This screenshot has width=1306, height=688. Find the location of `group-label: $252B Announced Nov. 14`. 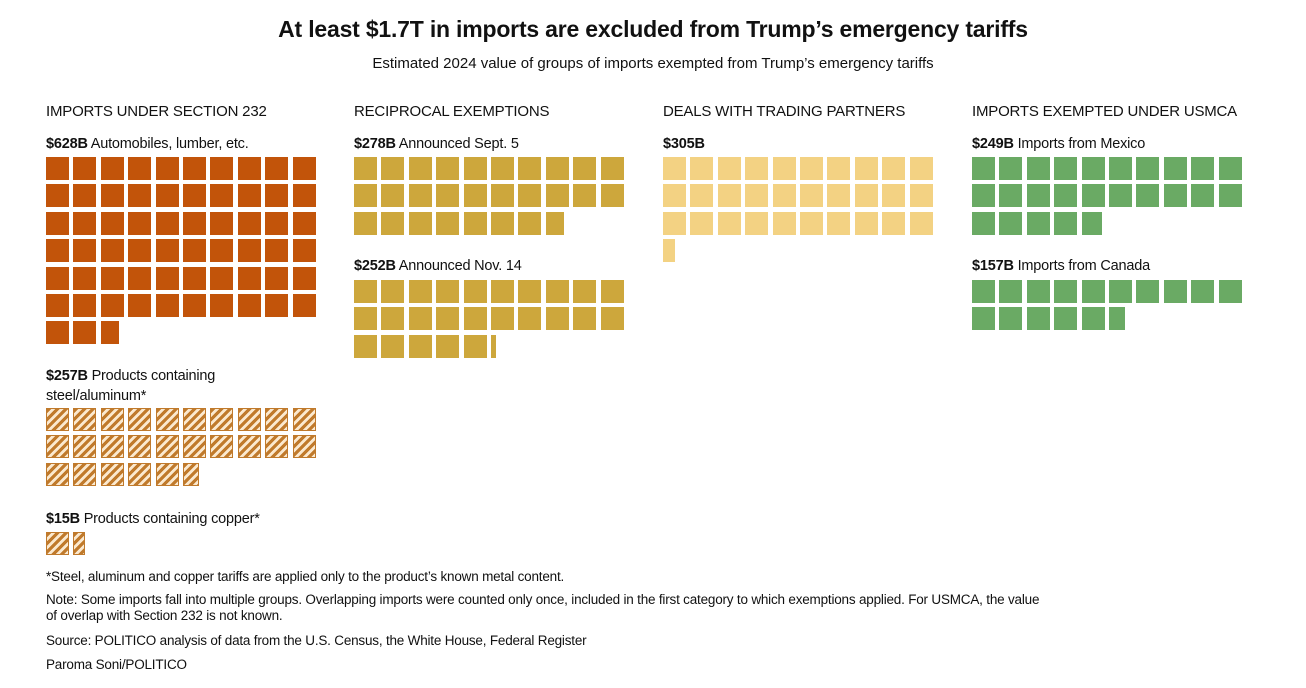

group-label: $252B Announced Nov. 14 is located at coordinates (494, 266).